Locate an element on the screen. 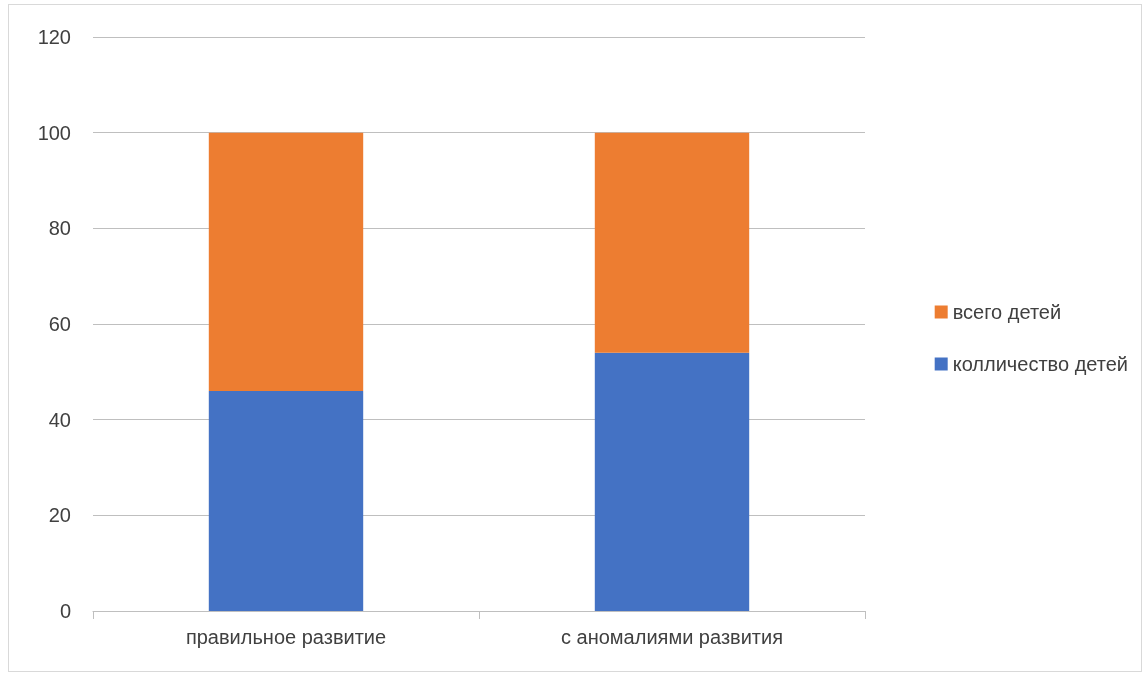 This screenshot has width=1146, height=677. x-tick-label: с аномалиями развития is located at coordinates (672, 637).